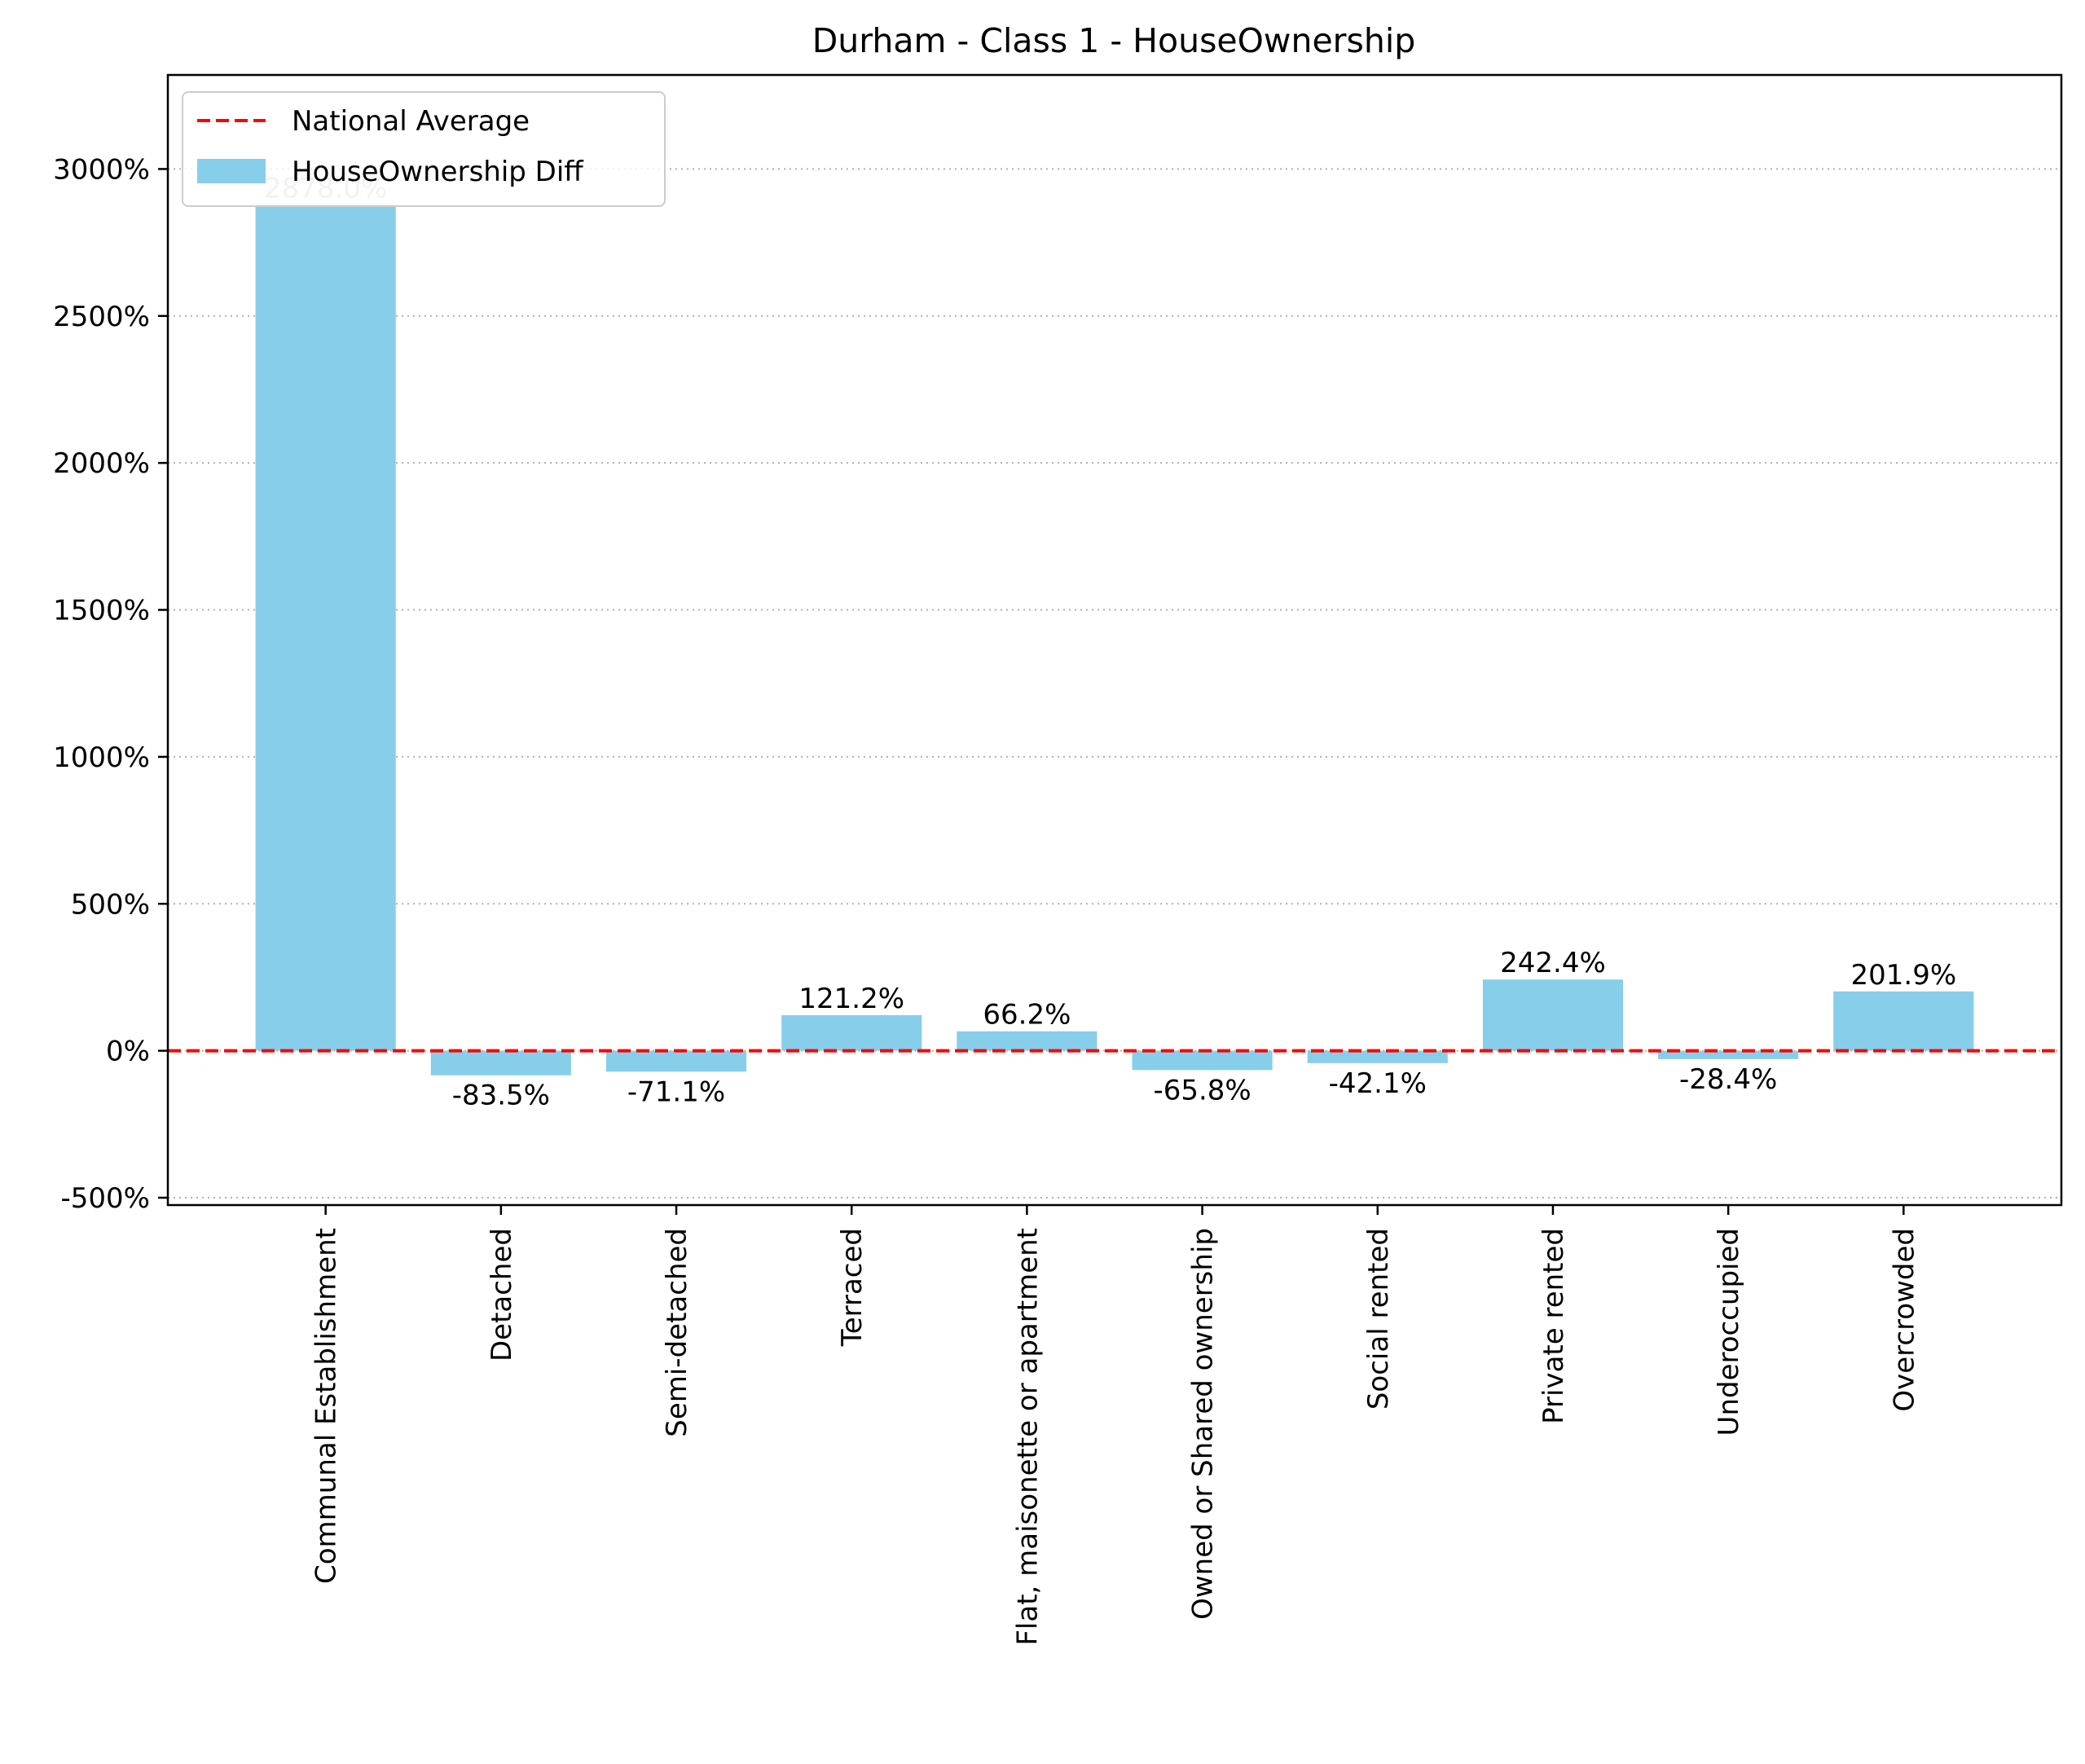  I want to click on x-tick-label: Underoccupied, so click(1729, 1332).